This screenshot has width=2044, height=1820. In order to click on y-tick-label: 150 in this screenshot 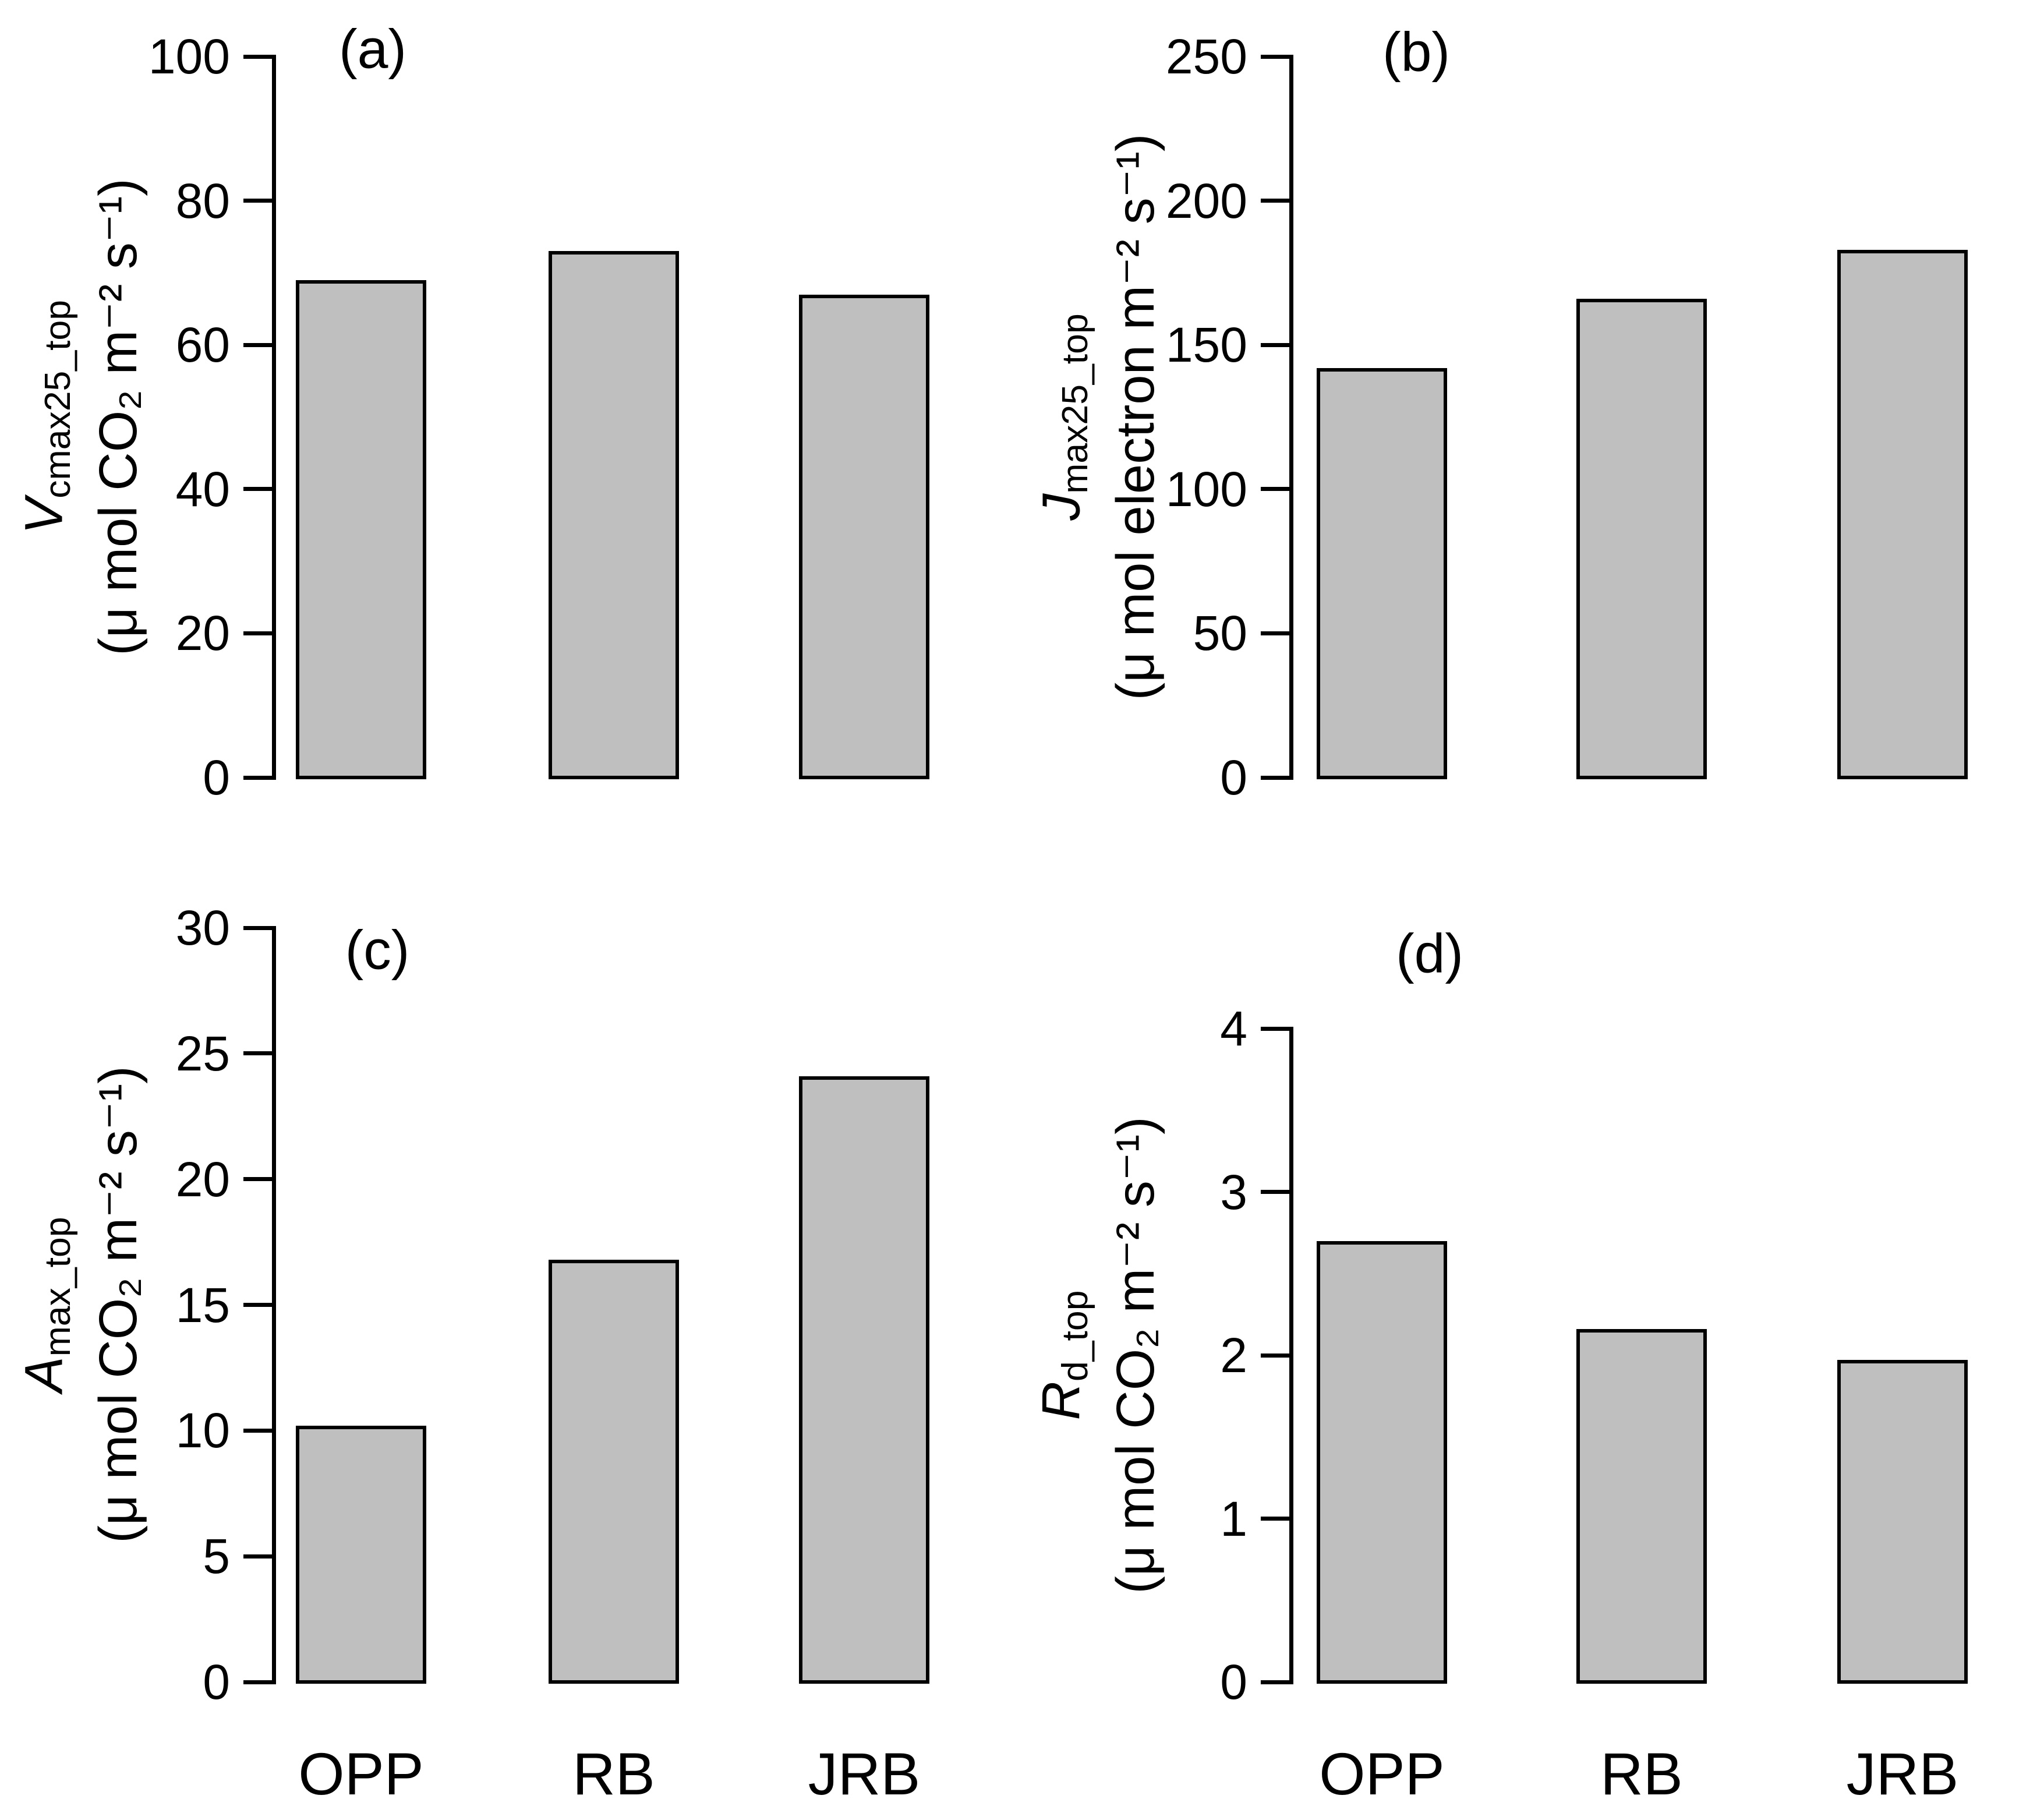, I will do `click(1206, 345)`.